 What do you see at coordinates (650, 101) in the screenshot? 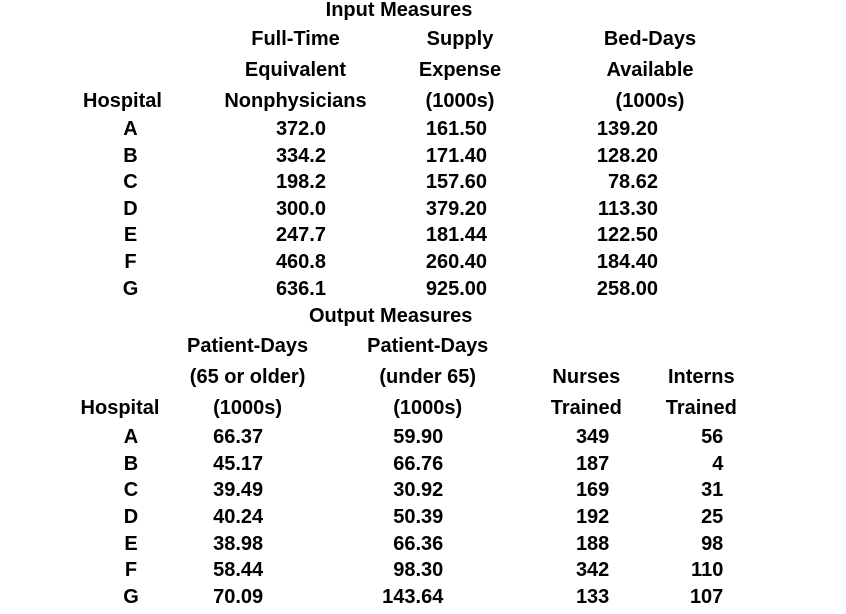
I see `column-header-beddays-line3: (1000s)` at bounding box center [650, 101].